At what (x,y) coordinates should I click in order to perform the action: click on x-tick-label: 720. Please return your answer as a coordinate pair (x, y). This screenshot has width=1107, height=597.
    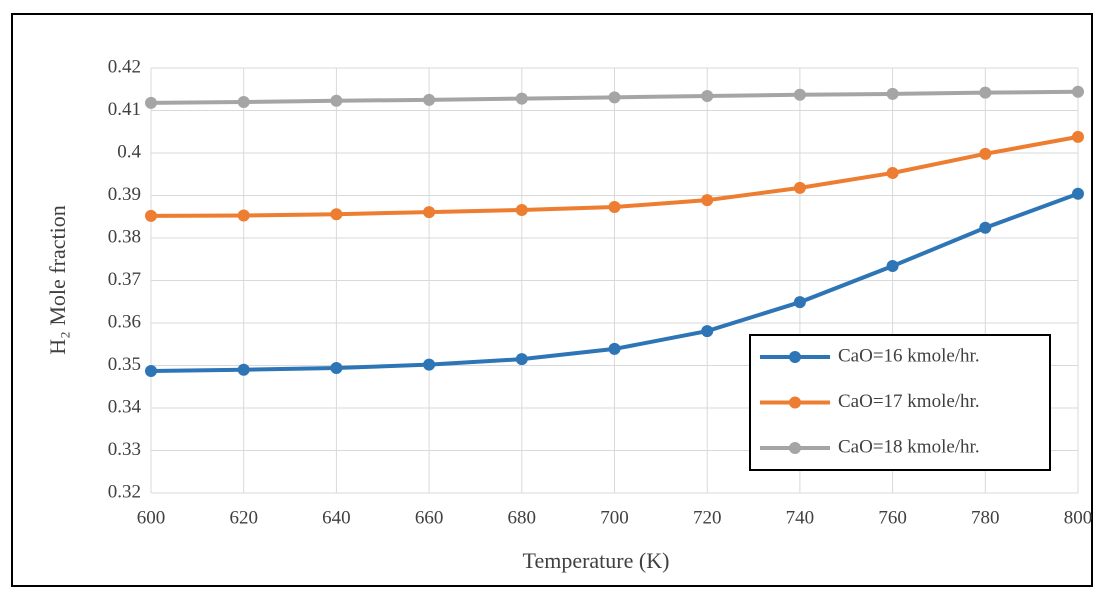
    Looking at the image, I should click on (707, 517).